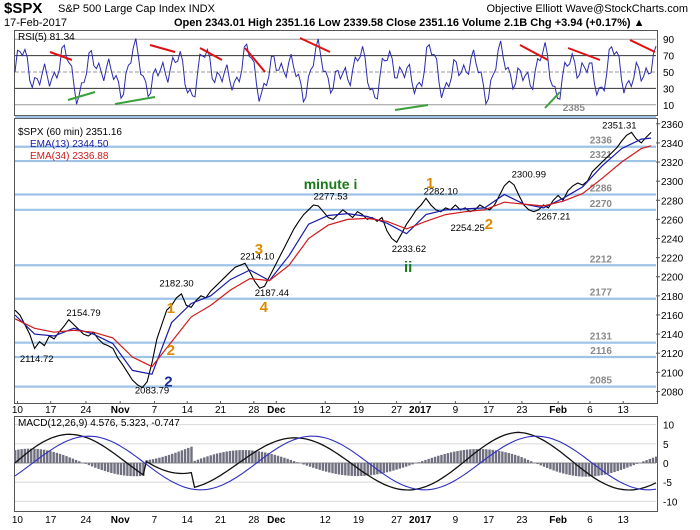 This screenshot has width=700, height=530. I want to click on support-level-label: 2177, so click(601, 293).